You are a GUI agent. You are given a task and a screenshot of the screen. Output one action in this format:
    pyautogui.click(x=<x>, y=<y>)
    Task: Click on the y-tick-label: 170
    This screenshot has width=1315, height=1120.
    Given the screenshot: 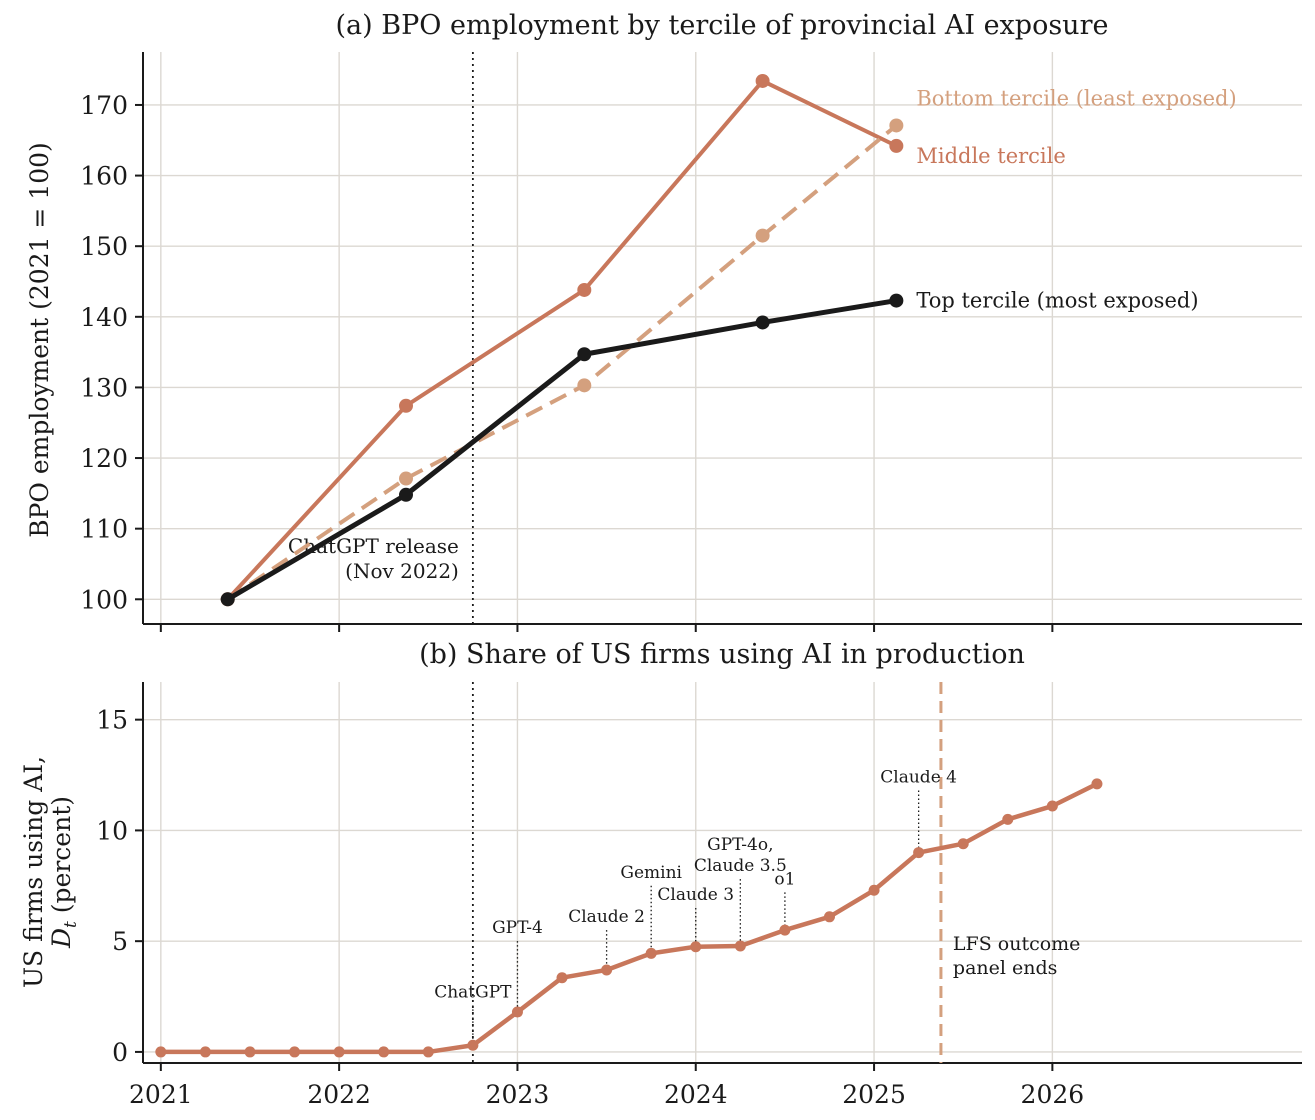 What is the action you would take?
    pyautogui.click(x=104, y=105)
    